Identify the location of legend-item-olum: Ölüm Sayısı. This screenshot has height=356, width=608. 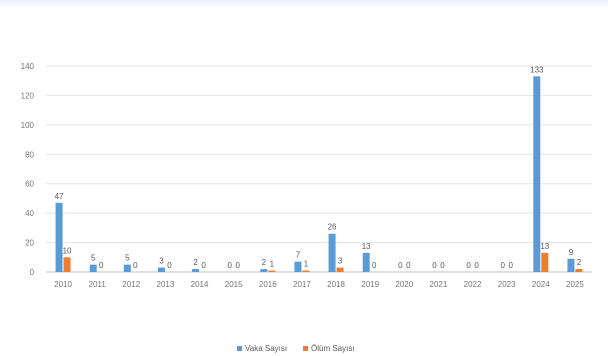
(329, 348).